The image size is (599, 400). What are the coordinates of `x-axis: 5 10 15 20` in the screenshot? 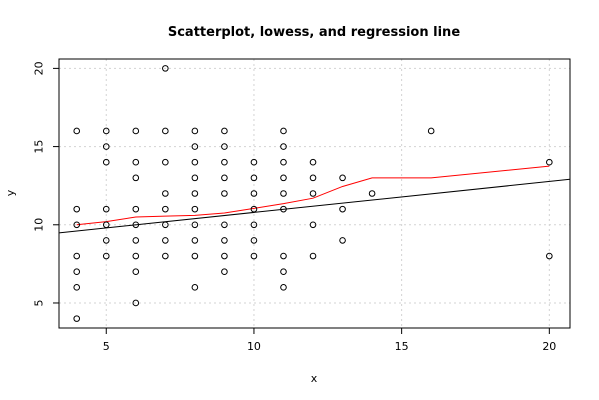 It's located at (329, 340).